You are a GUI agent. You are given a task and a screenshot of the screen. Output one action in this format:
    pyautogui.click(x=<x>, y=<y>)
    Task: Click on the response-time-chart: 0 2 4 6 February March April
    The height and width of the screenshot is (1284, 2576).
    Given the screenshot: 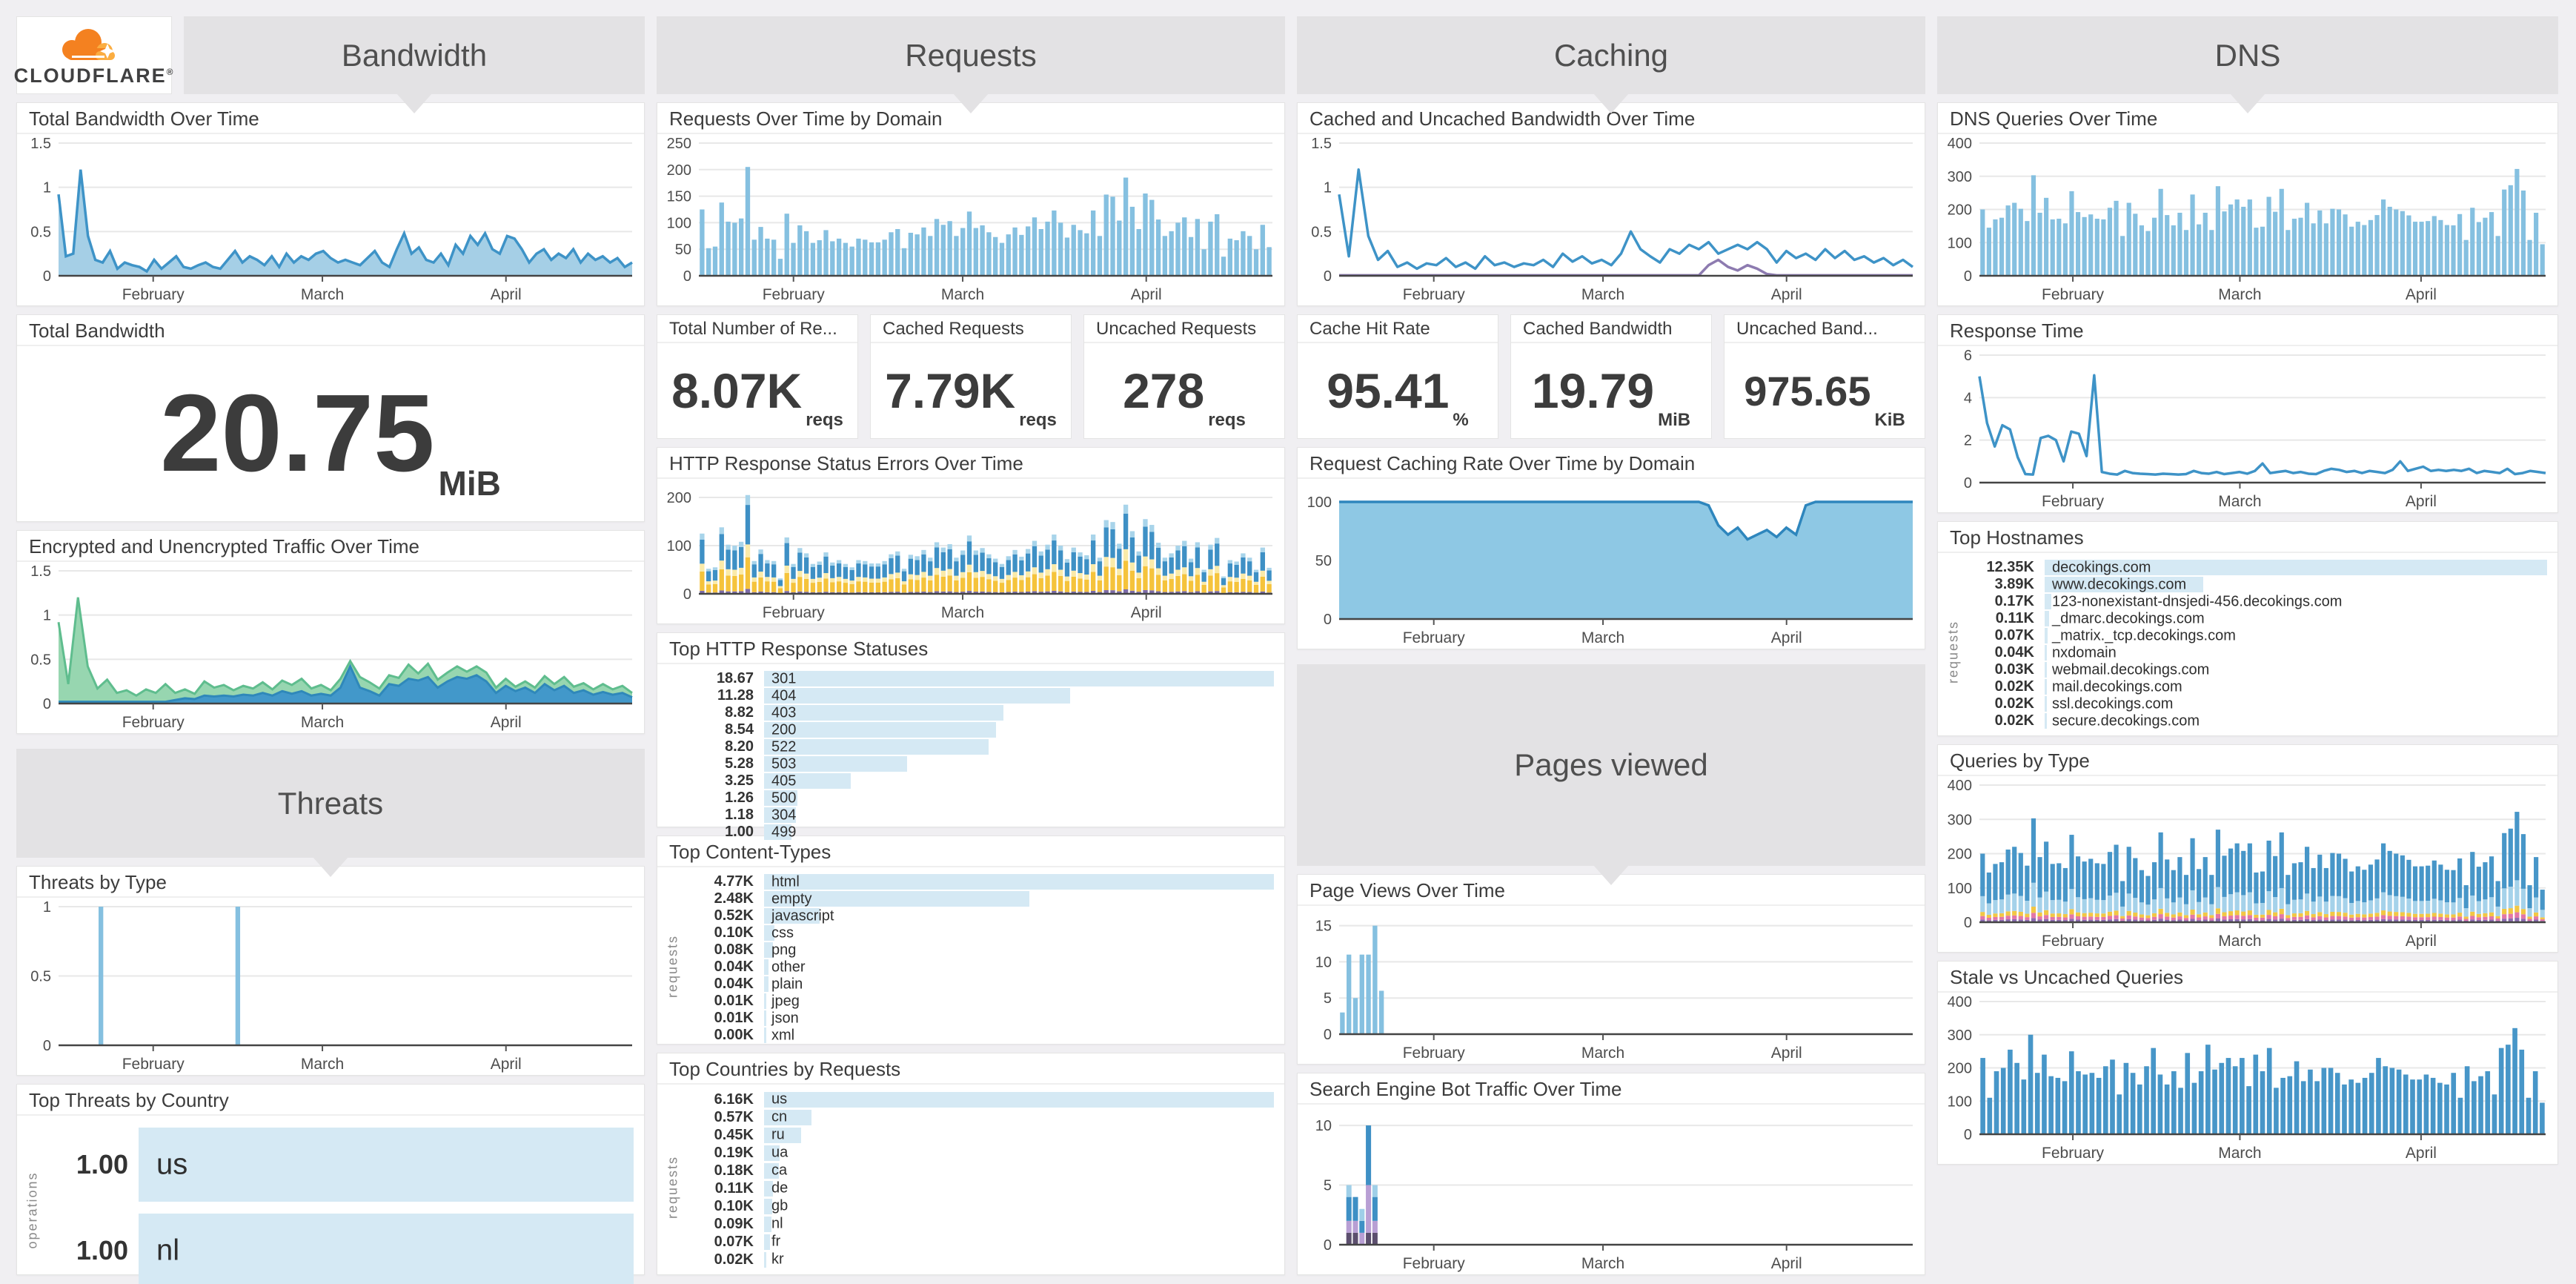 What is the action you would take?
    pyautogui.click(x=2247, y=431)
    